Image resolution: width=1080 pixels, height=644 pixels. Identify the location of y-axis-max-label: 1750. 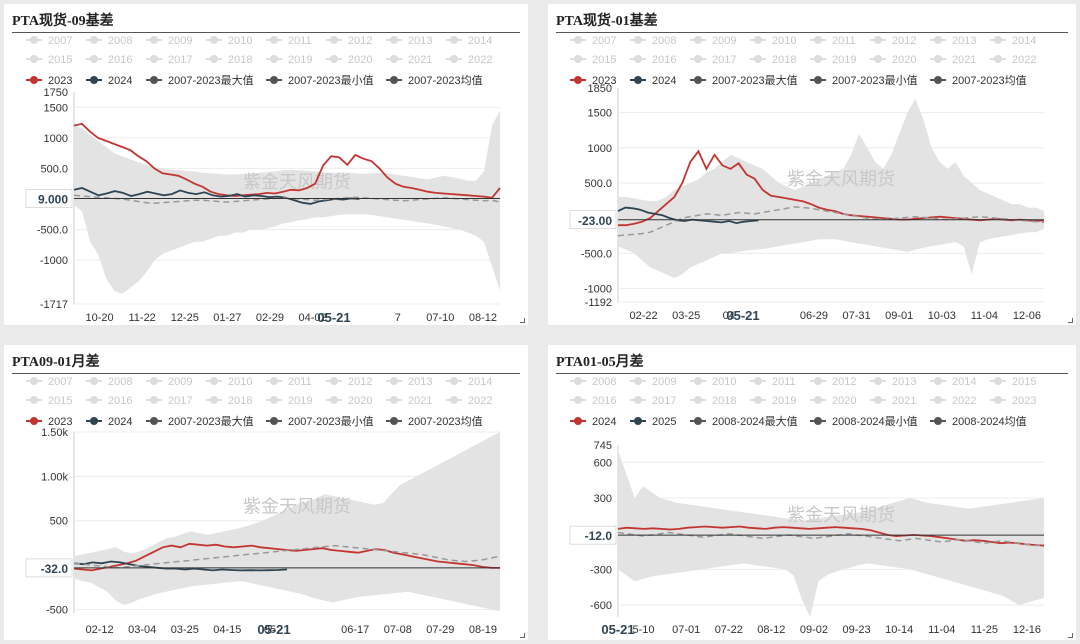
(56, 93).